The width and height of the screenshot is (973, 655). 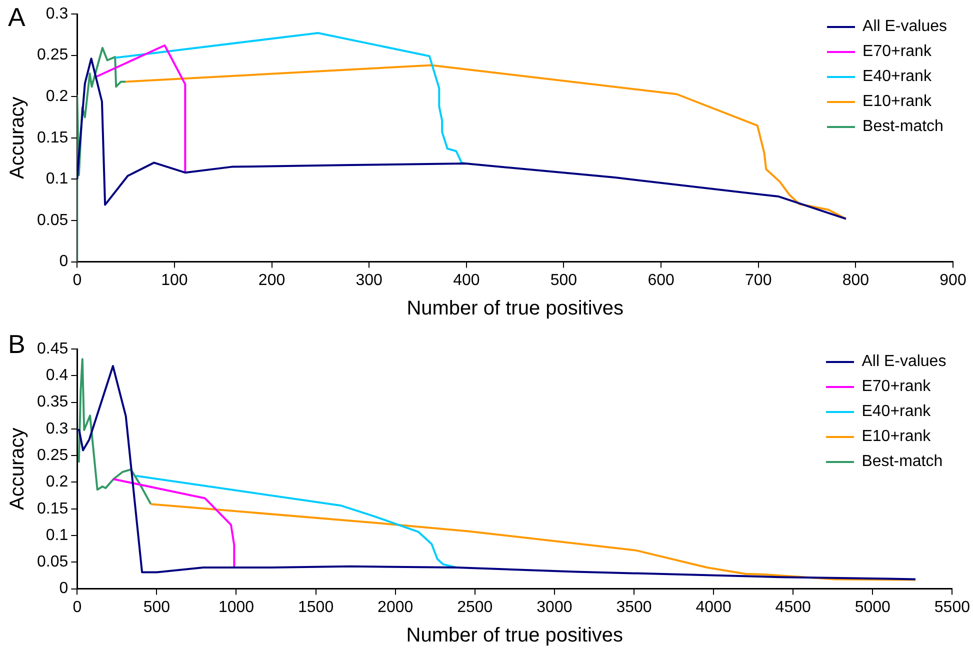 What do you see at coordinates (475, 607) in the screenshot?
I see `x-tick-label: 2500` at bounding box center [475, 607].